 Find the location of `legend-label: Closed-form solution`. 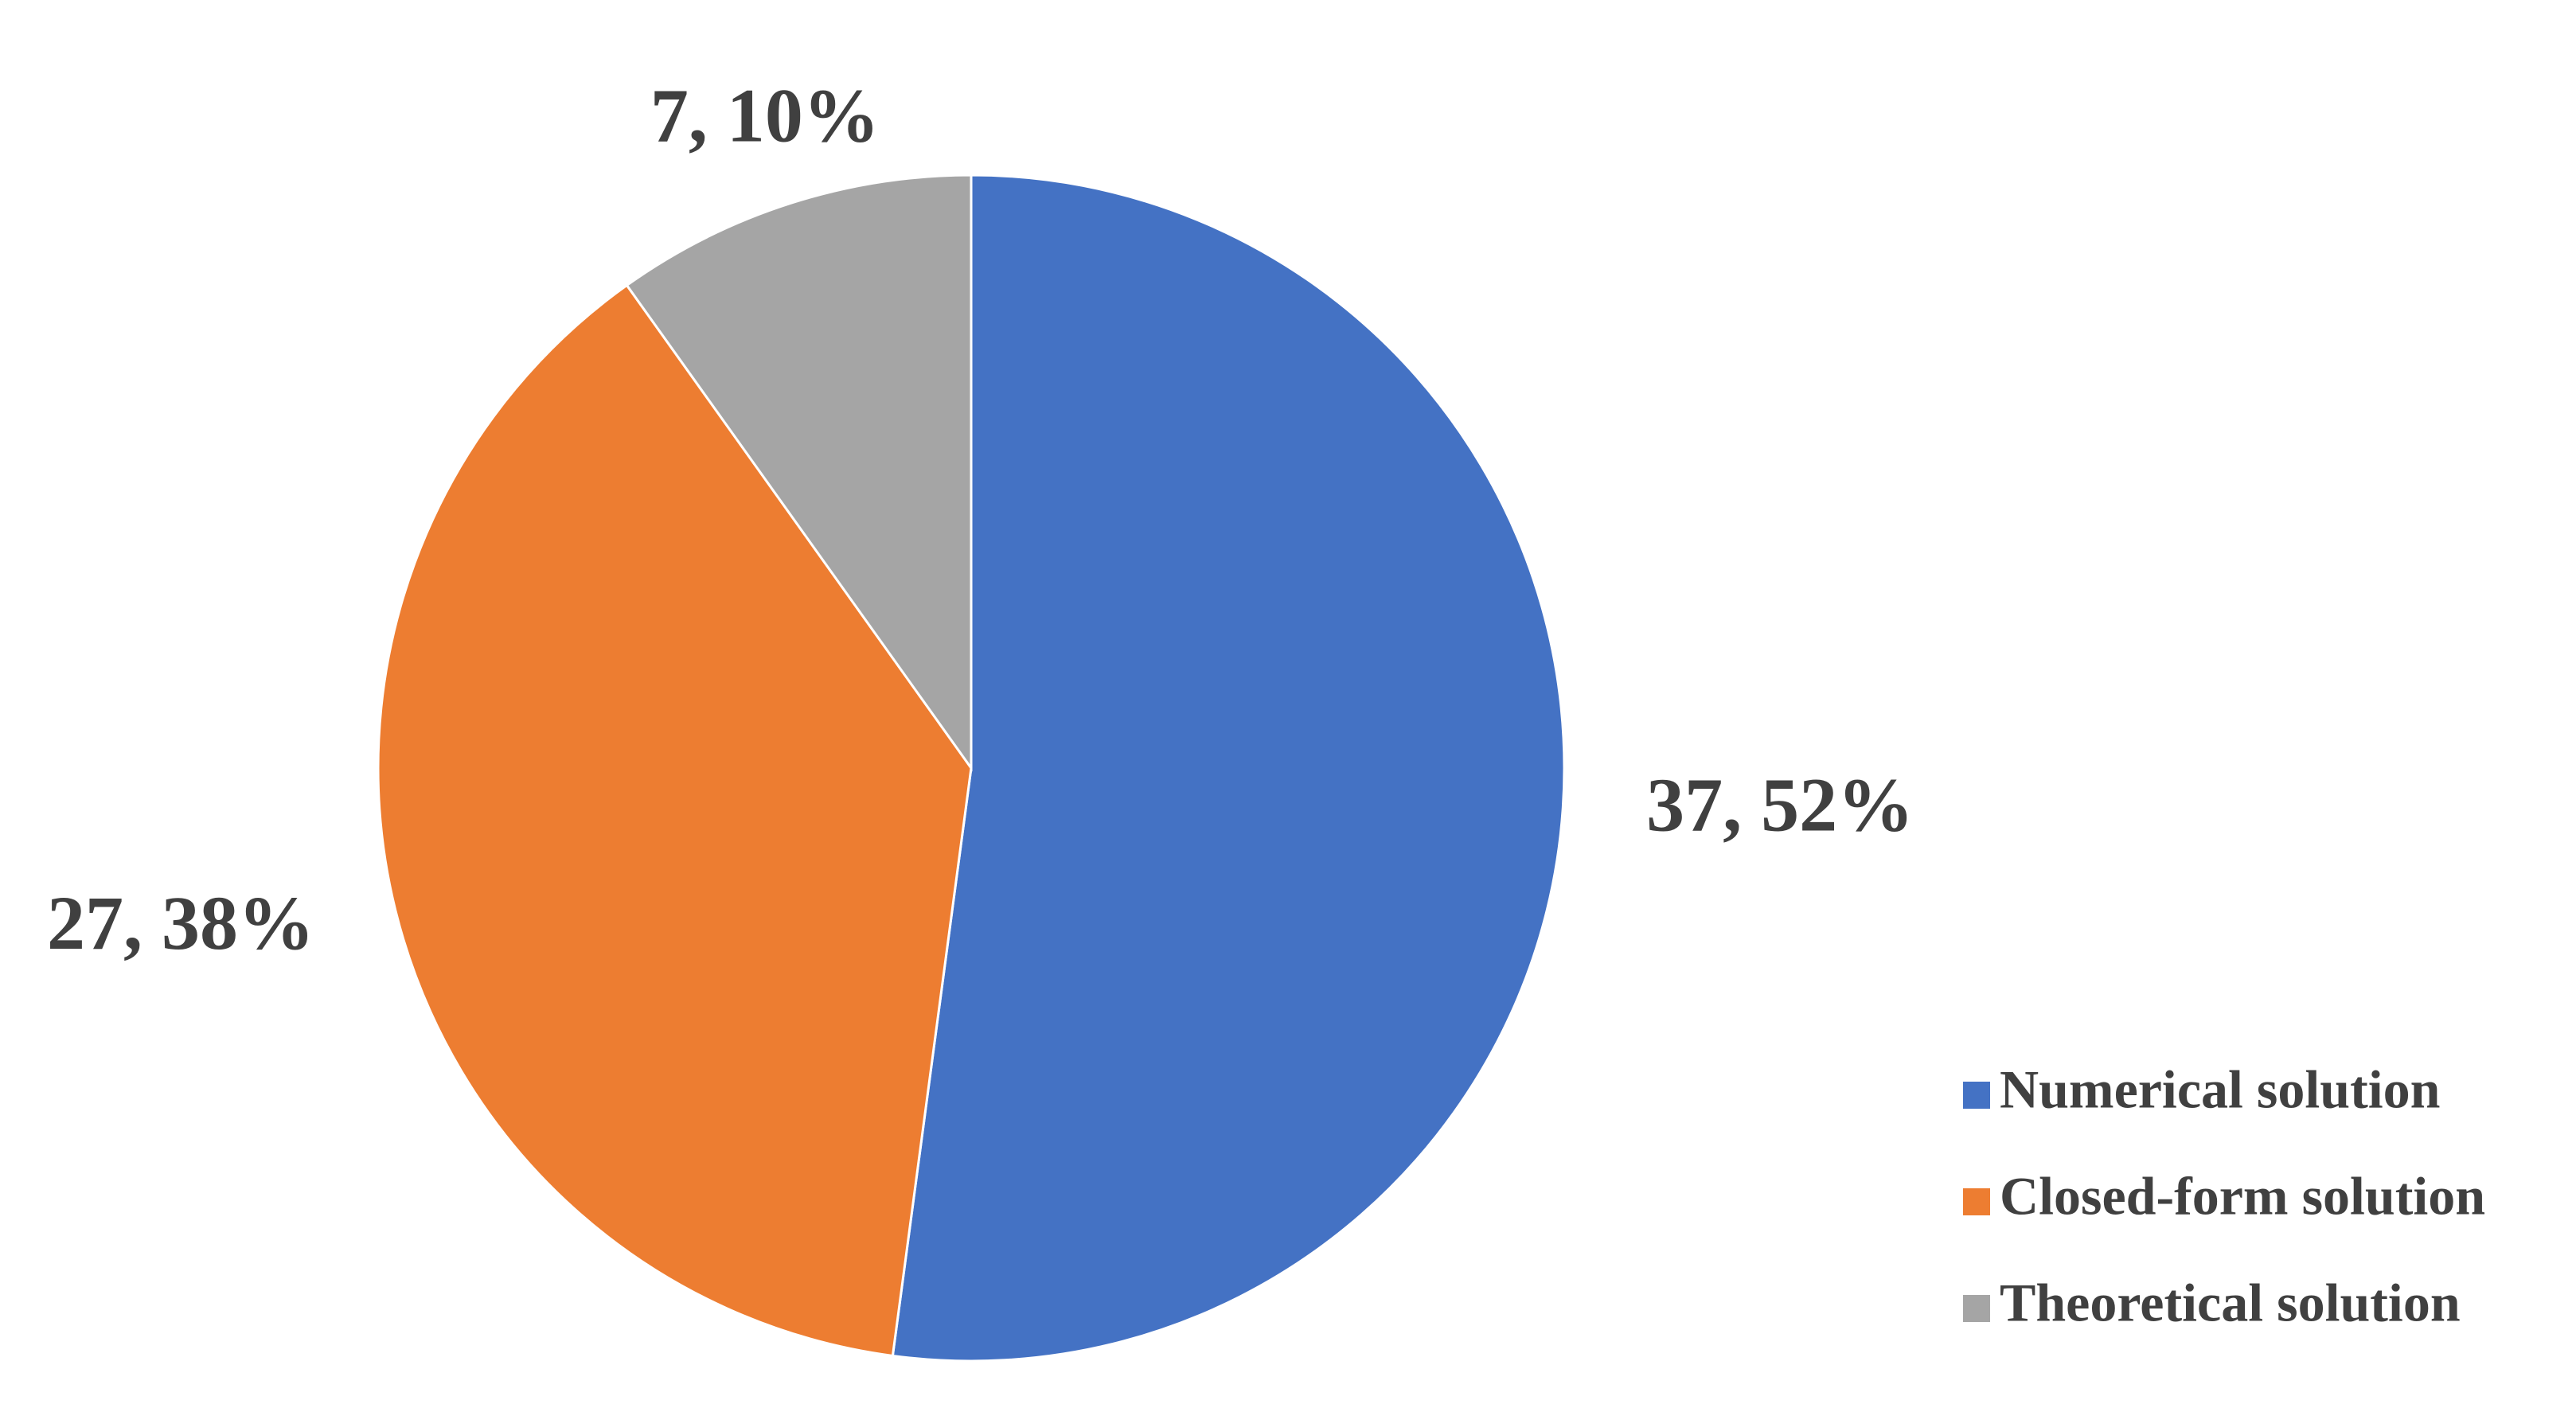

legend-label: Closed-form solution is located at coordinates (2242, 1196).